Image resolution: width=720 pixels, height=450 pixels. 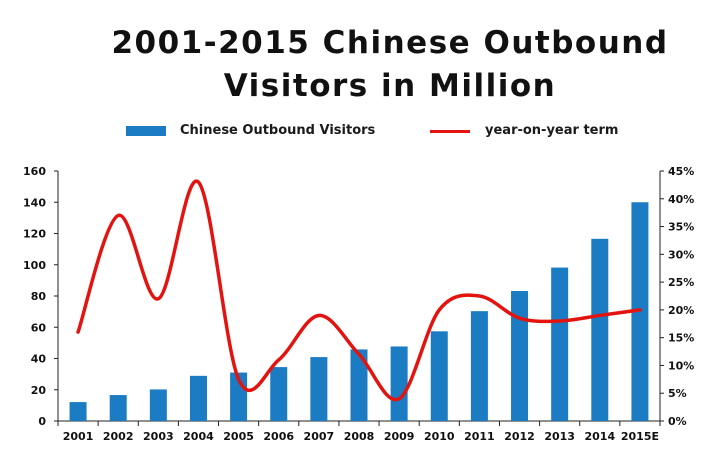 I want to click on x-tick-label-2013: 2013, so click(x=559, y=436).